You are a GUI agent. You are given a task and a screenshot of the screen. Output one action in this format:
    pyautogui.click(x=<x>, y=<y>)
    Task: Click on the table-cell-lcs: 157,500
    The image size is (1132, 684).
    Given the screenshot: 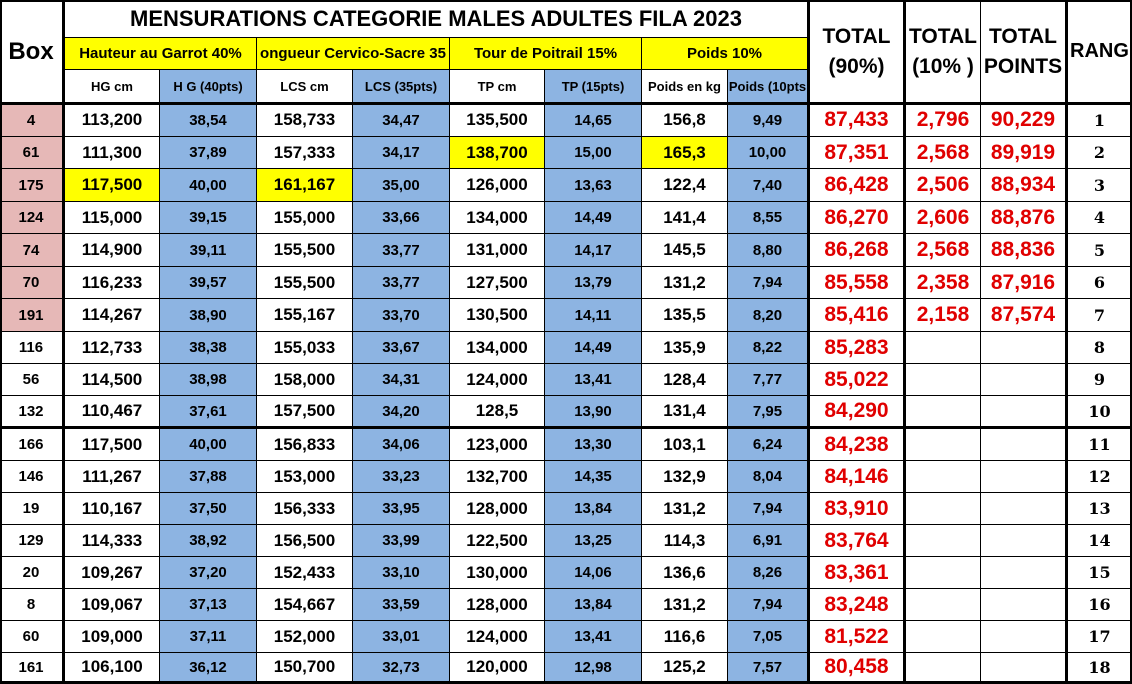 What is the action you would take?
    pyautogui.click(x=305, y=412)
    